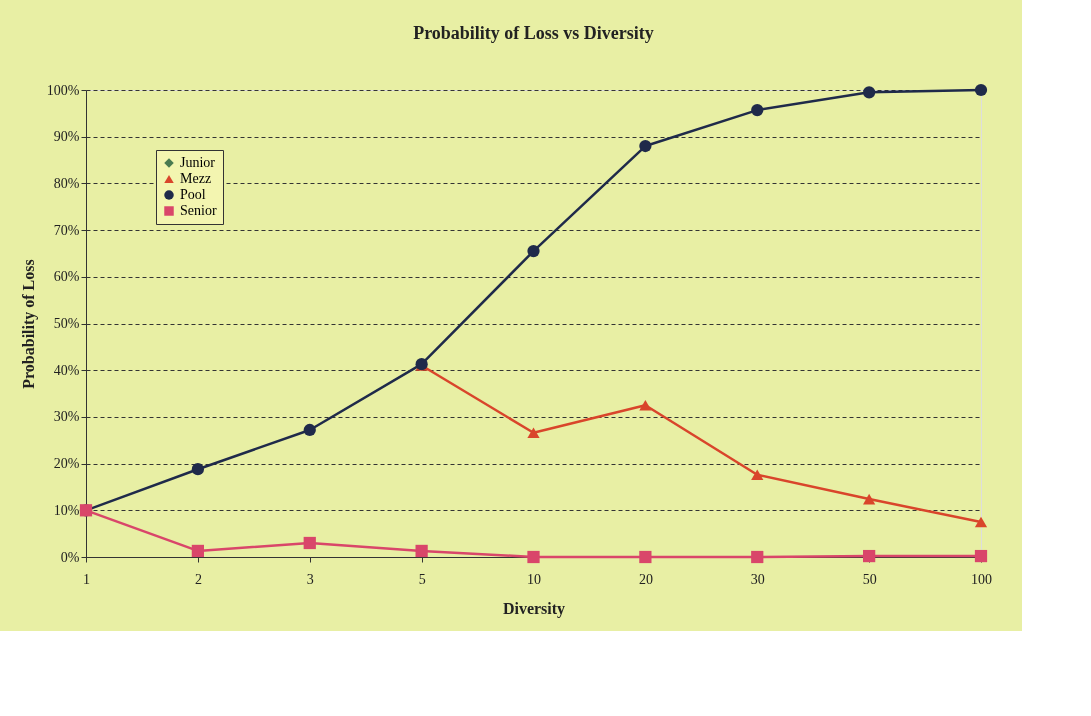 The image size is (1091, 716). What do you see at coordinates (196, 178) in the screenshot?
I see `legend-label: Mezz` at bounding box center [196, 178].